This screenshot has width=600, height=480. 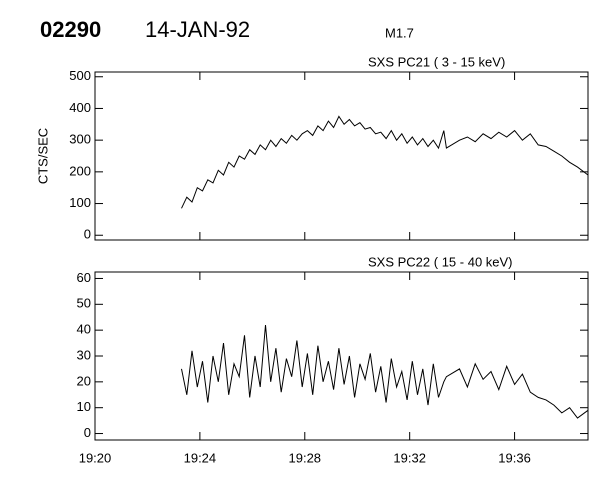 I want to click on x-tick-label: 19:24, so click(x=200, y=457).